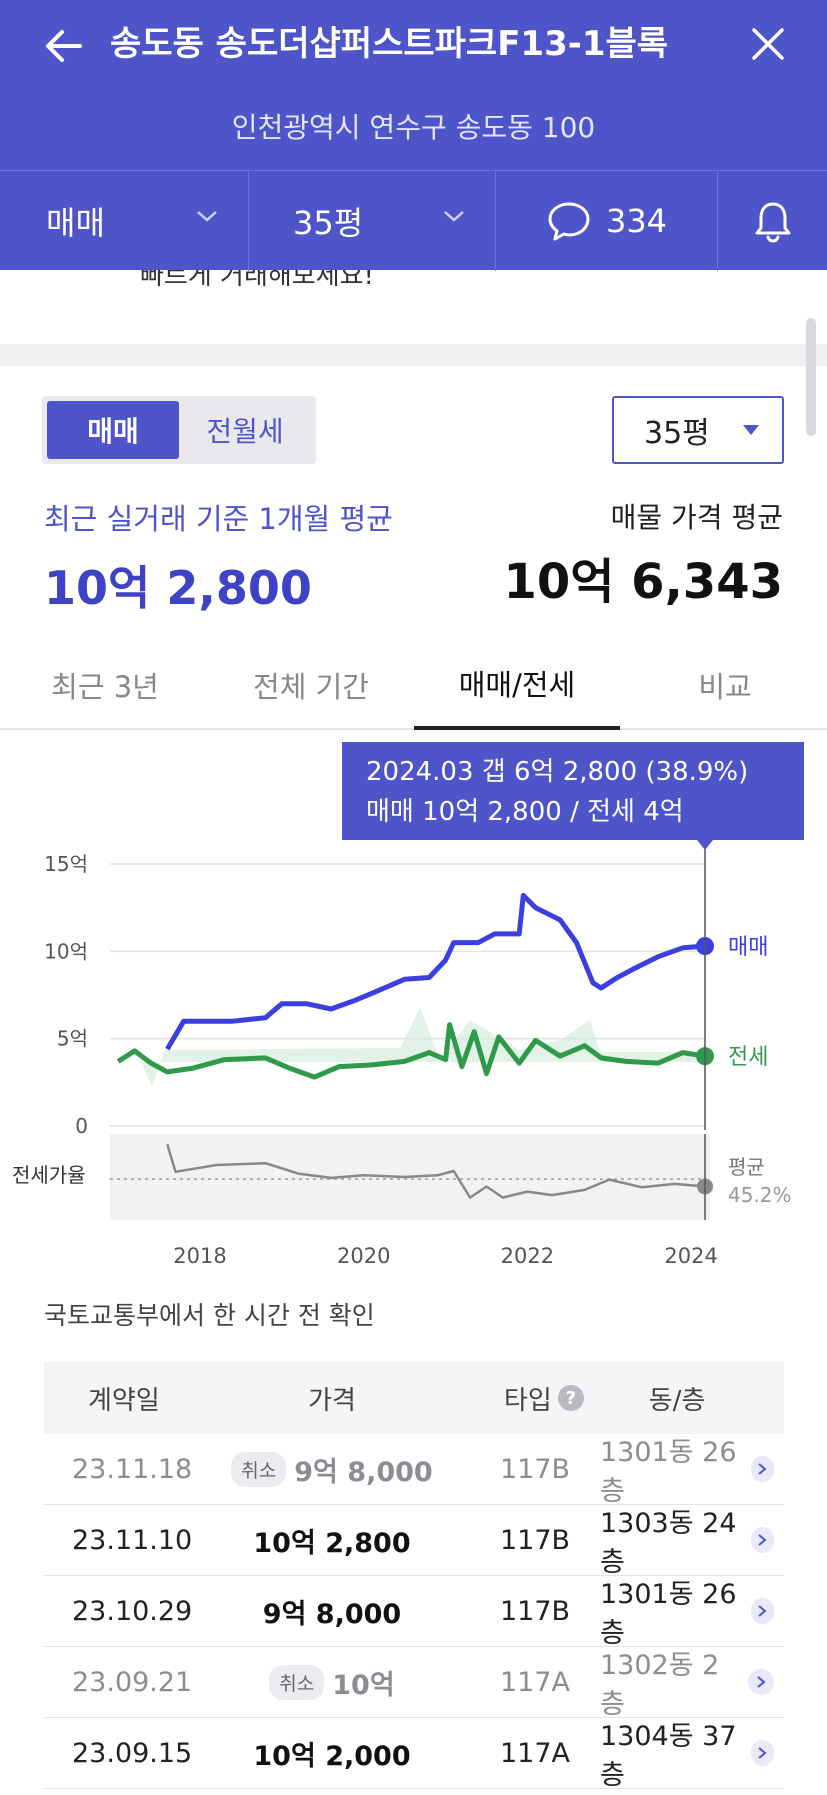 Image resolution: width=827 pixels, height=1795 pixels. What do you see at coordinates (660, 1685) in the screenshot?
I see `row-dong: 1302동 2층` at bounding box center [660, 1685].